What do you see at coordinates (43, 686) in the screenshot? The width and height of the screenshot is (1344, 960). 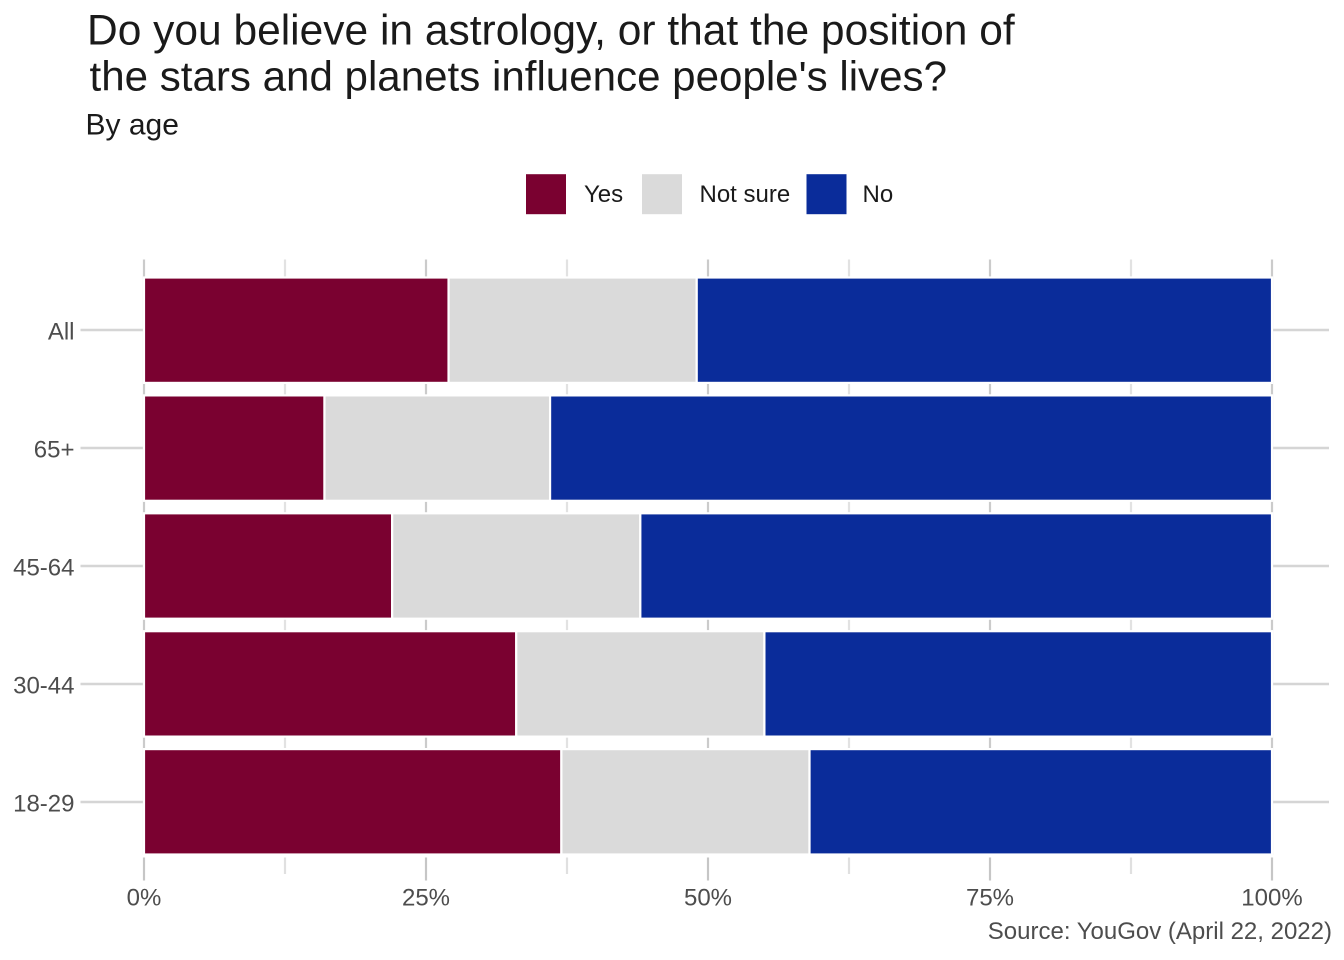 I see `svg-text: 30-44` at bounding box center [43, 686].